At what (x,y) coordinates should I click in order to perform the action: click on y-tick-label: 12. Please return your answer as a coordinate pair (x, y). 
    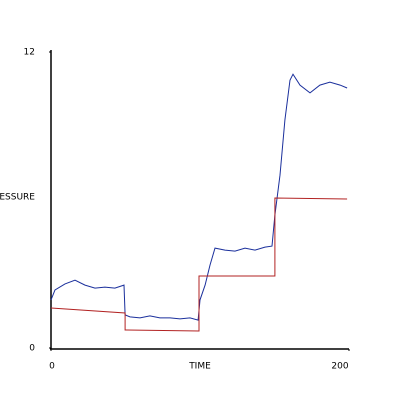
    Looking at the image, I should click on (29, 53).